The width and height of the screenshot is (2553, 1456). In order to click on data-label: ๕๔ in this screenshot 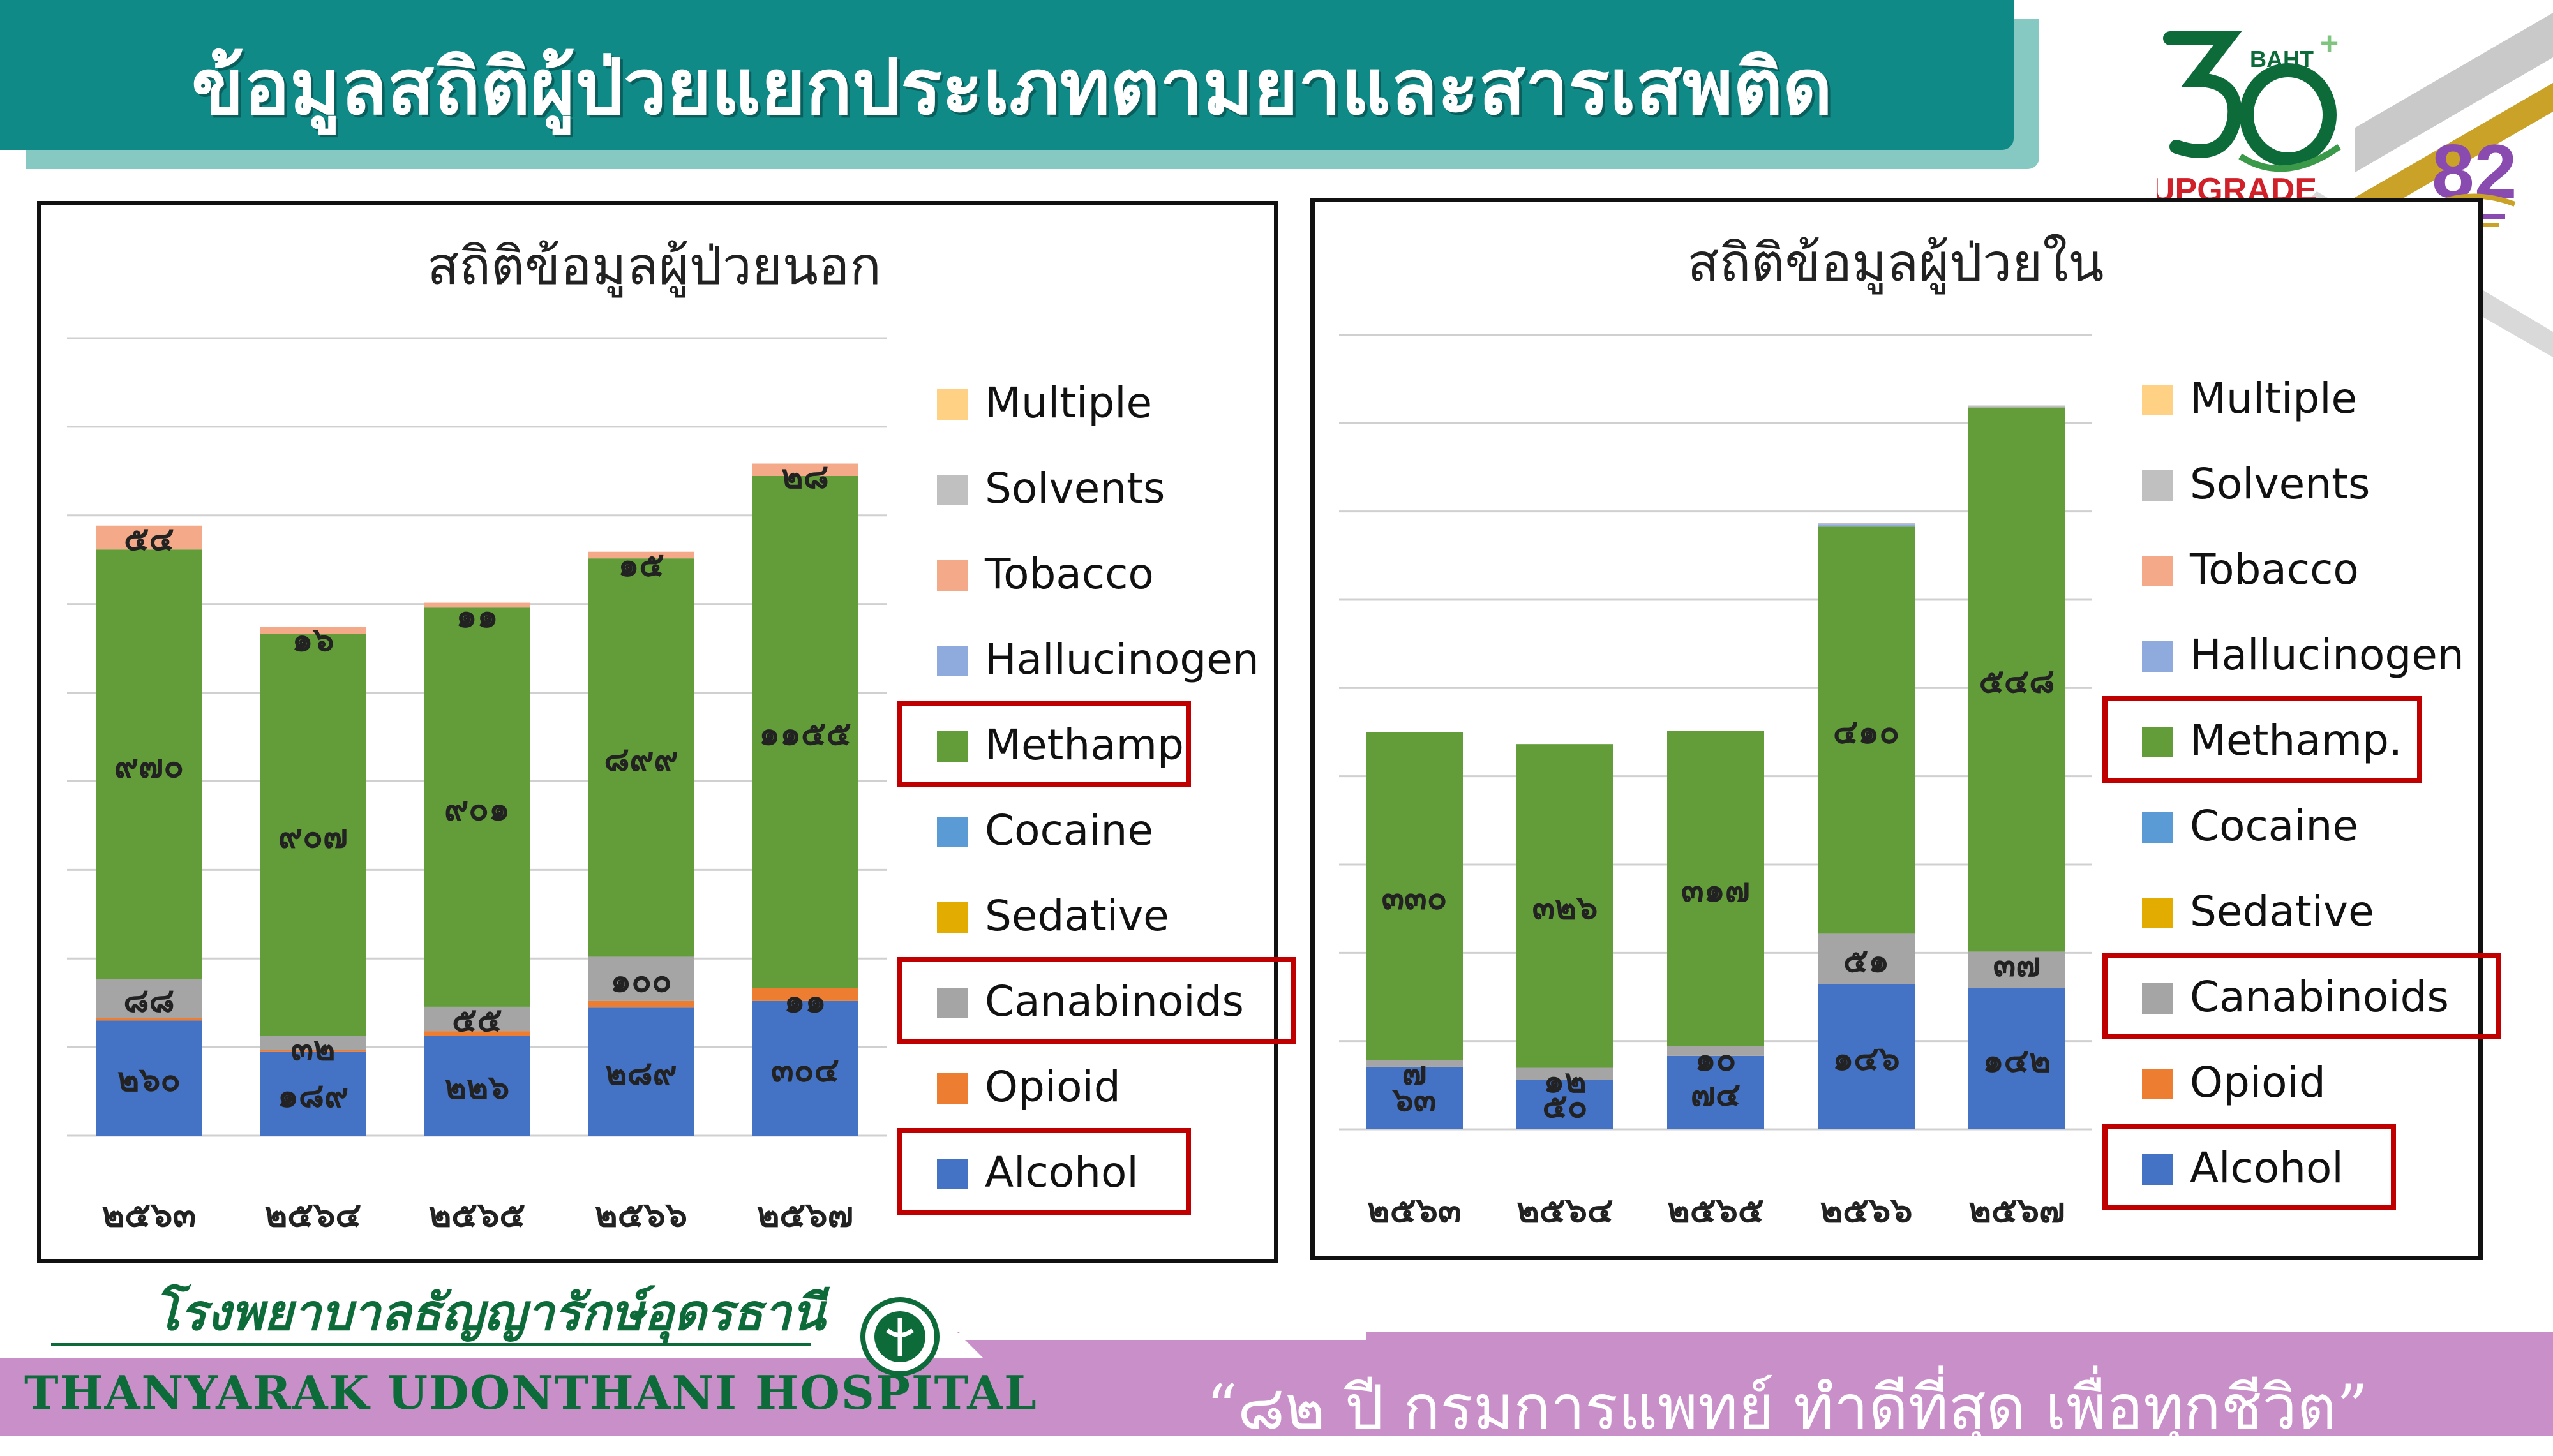, I will do `click(149, 539)`.